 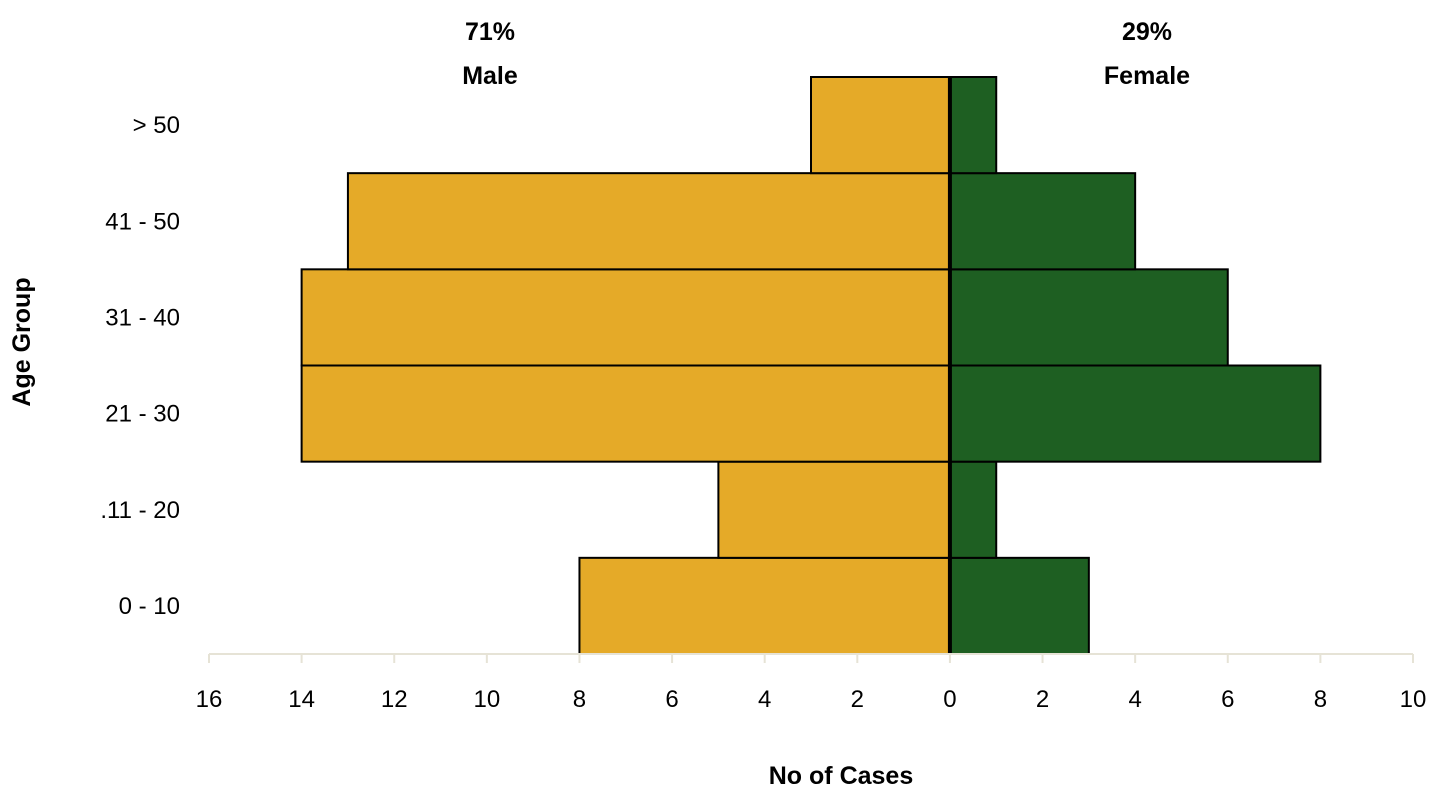 What do you see at coordinates (140, 510) in the screenshot?
I see `y-category-label: .11 - 20` at bounding box center [140, 510].